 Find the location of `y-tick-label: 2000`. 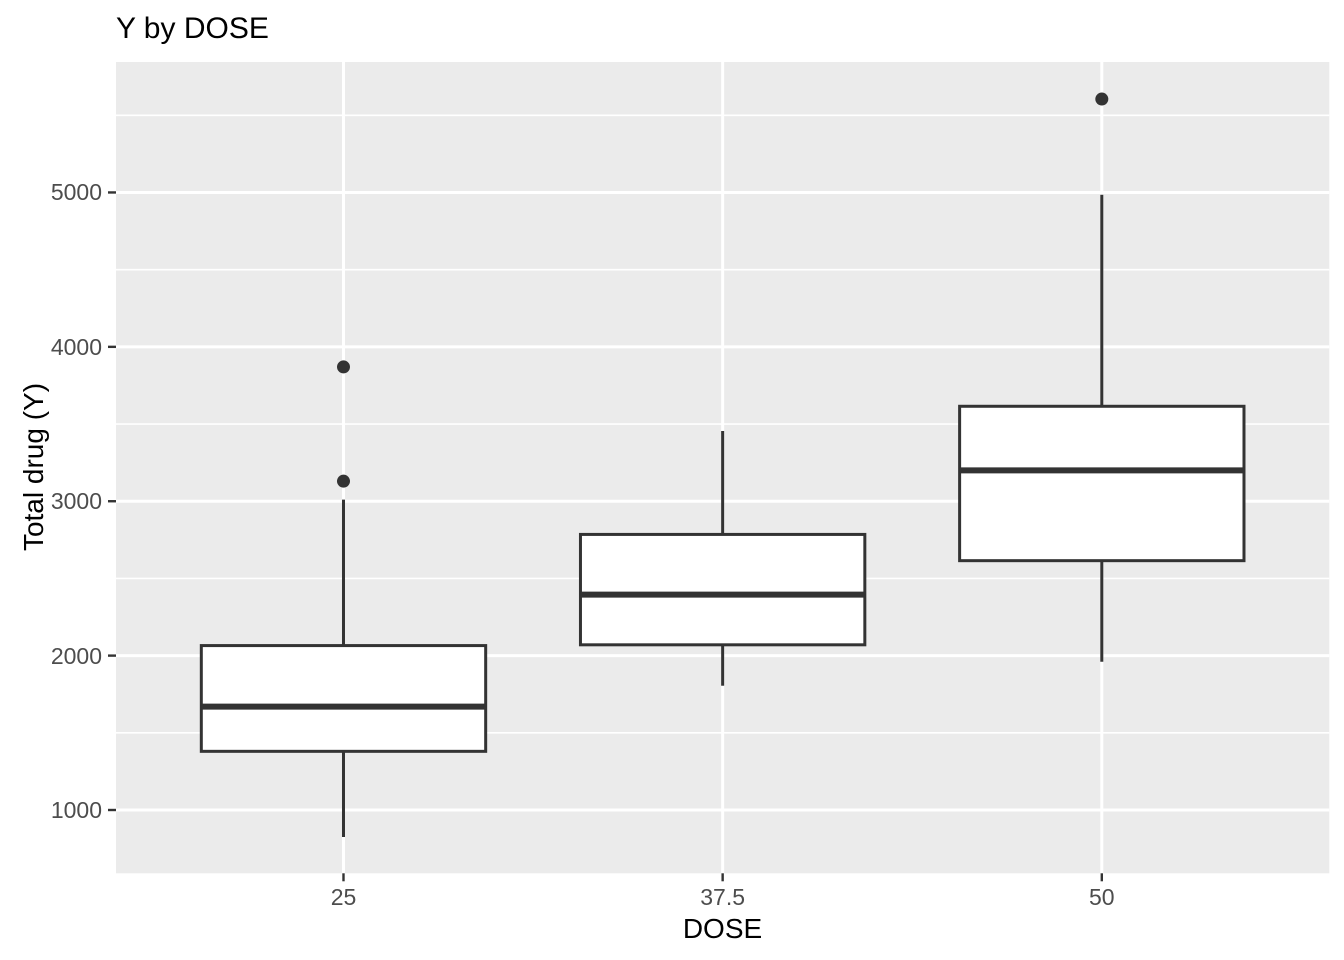

y-tick-label: 2000 is located at coordinates (76, 655).